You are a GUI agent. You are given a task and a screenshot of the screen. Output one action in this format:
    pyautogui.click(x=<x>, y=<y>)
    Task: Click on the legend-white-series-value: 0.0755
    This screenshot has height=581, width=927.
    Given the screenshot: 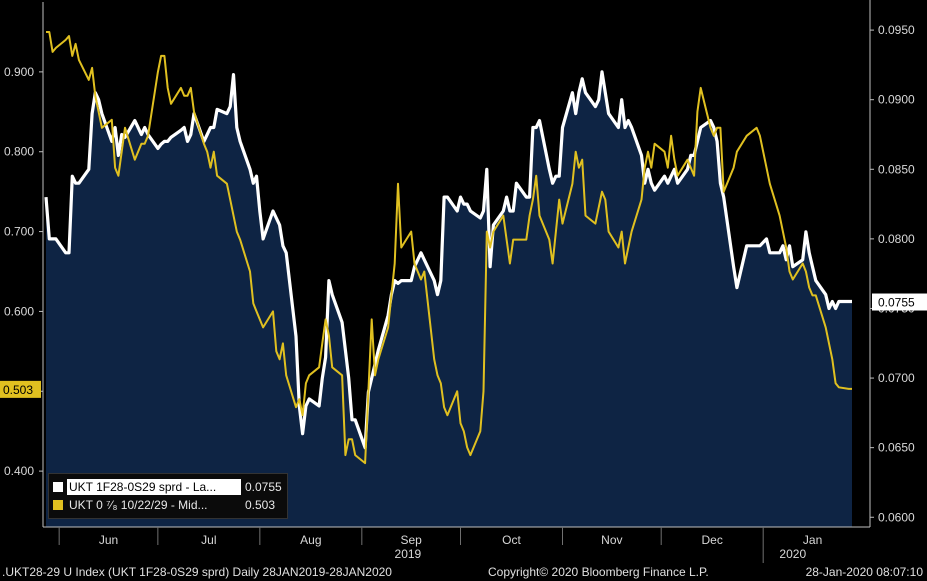 What is the action you would take?
    pyautogui.click(x=263, y=487)
    